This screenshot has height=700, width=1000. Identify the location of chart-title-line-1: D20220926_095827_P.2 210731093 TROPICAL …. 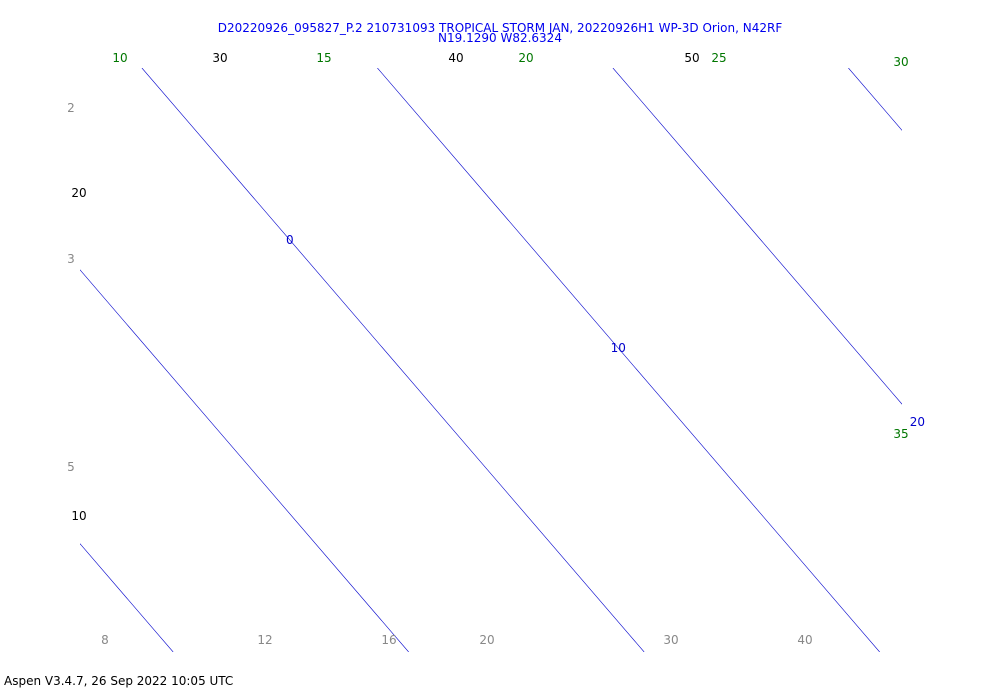
(500, 28).